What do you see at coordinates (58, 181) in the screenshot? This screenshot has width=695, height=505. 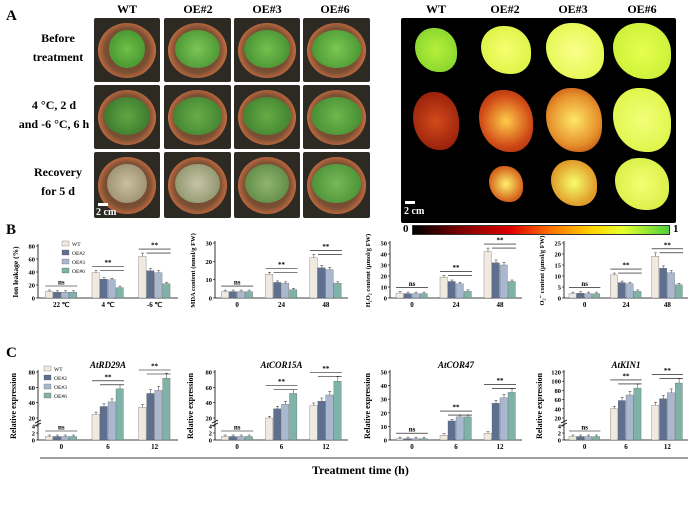 I see `row-label-recovery: Recovery for 5 d` at bounding box center [58, 181].